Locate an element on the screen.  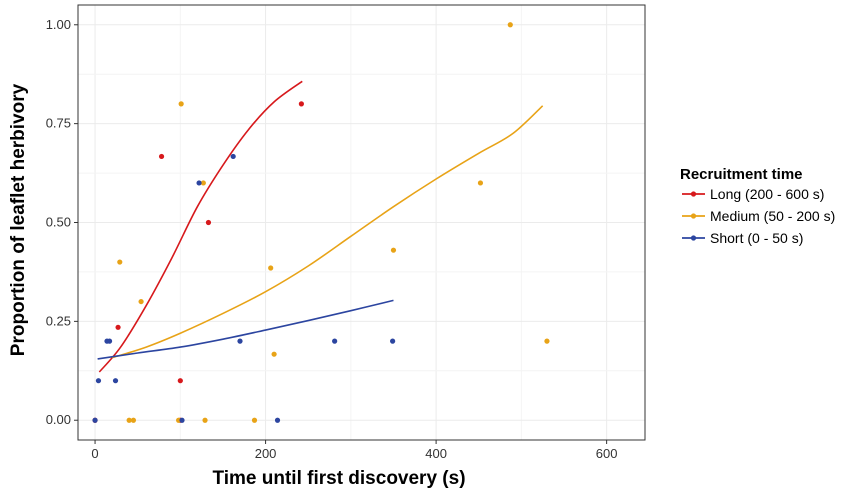
x-tick-label: 0 is located at coordinates (94, 453).